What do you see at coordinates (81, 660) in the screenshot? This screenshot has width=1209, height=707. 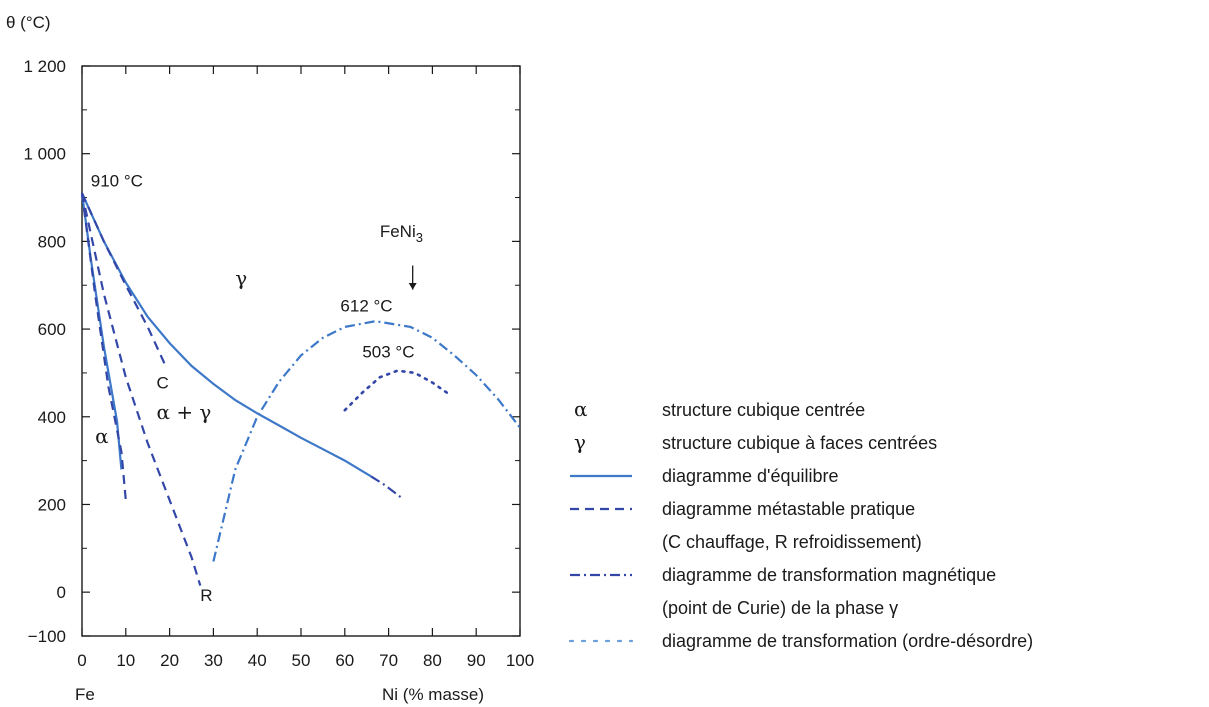 I see `x-tick-label: 0` at bounding box center [81, 660].